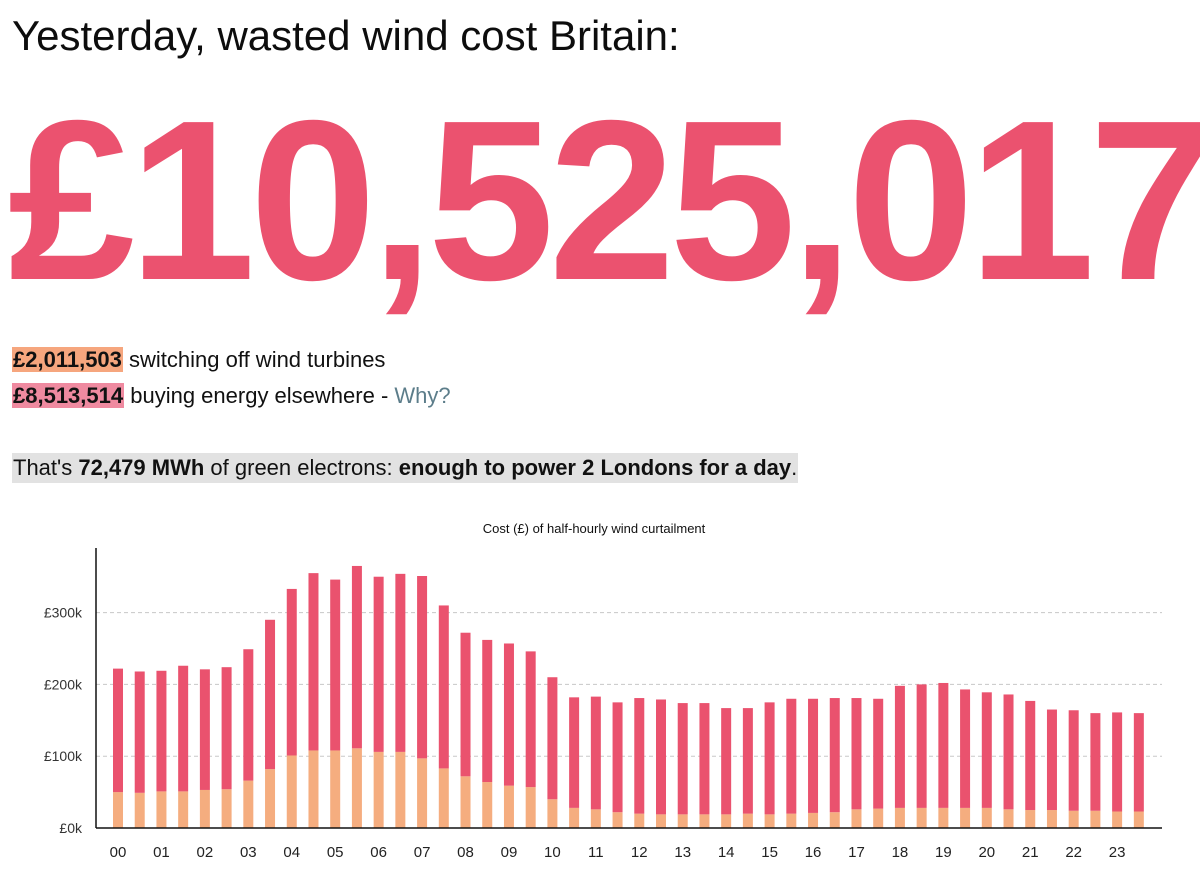  I want to click on y-tick-label: £100k, so click(63, 756).